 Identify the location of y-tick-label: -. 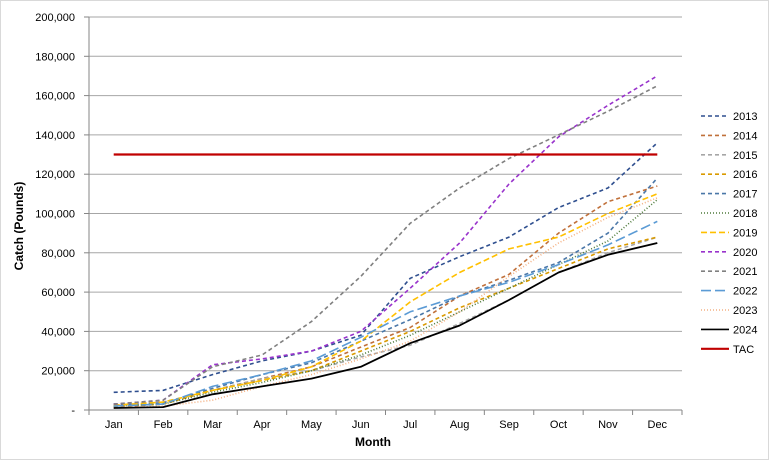
(73, 411).